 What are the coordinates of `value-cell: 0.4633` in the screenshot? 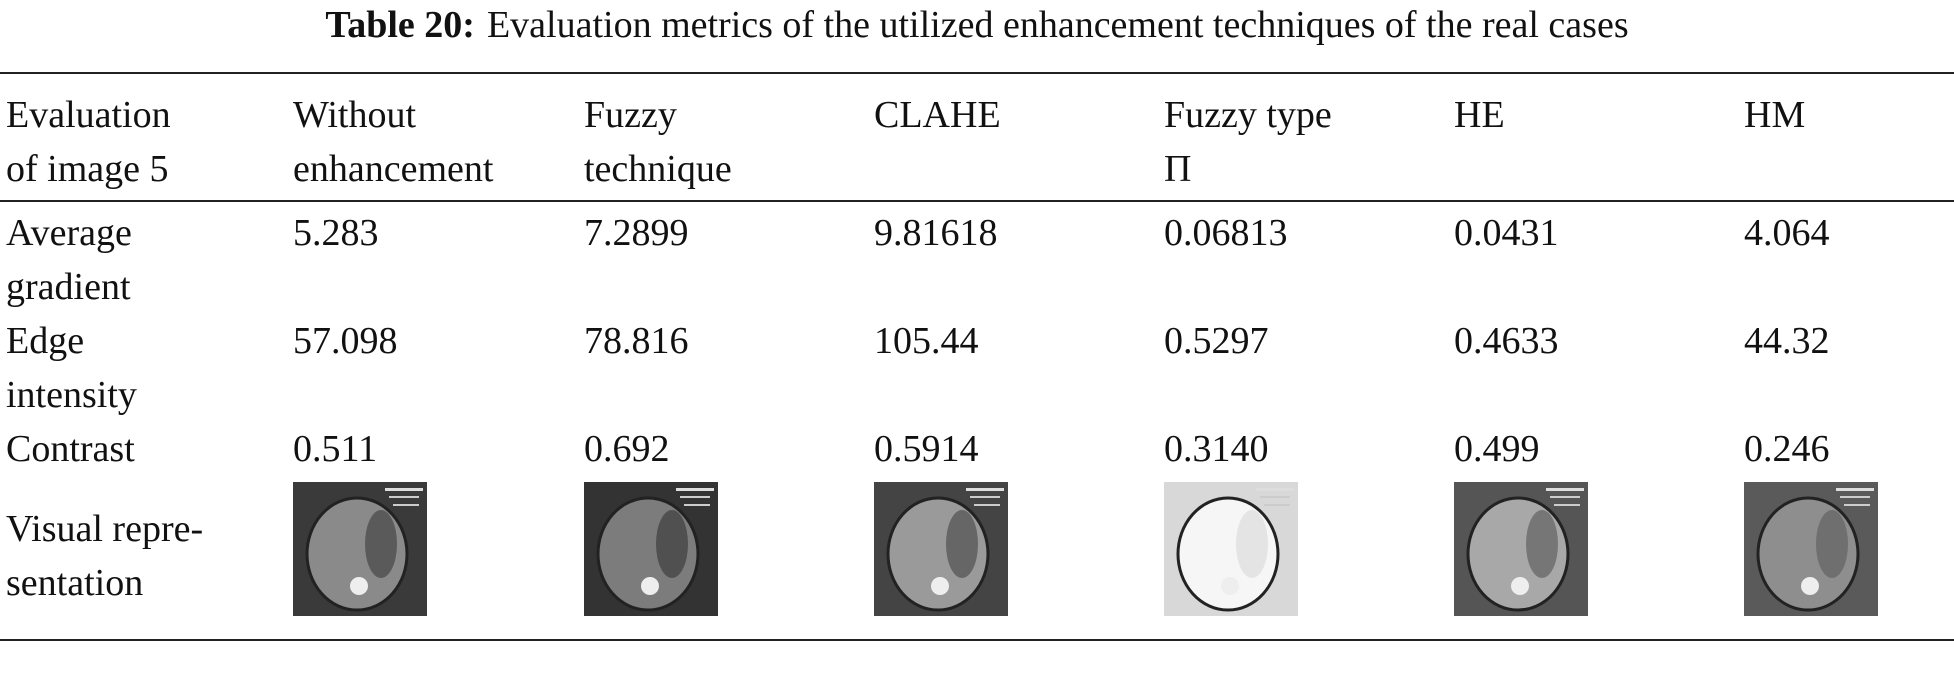 It's located at (1506, 341).